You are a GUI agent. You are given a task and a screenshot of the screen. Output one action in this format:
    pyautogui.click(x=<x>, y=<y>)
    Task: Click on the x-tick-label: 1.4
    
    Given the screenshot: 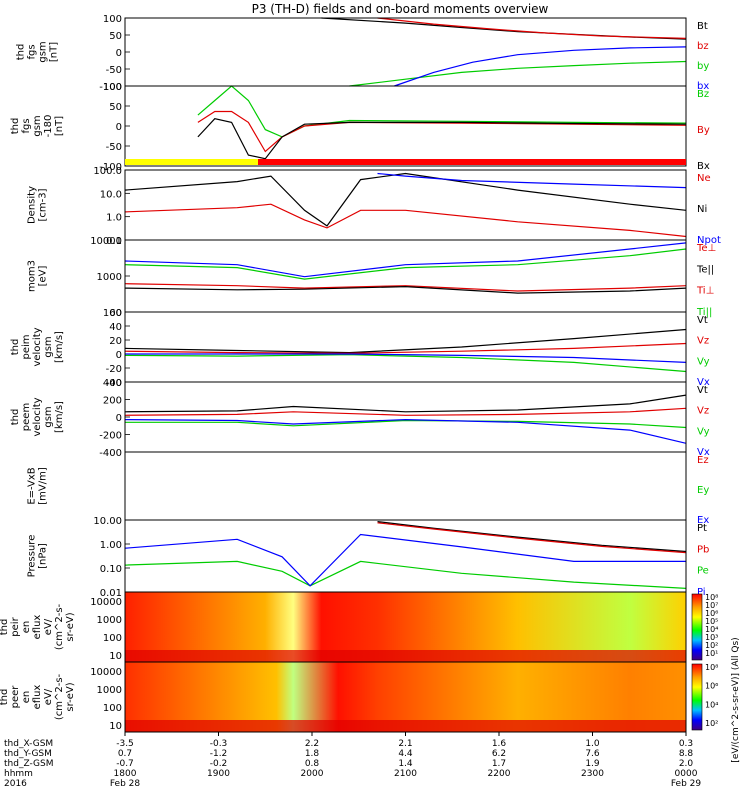 What is the action you would take?
    pyautogui.click(x=405, y=764)
    